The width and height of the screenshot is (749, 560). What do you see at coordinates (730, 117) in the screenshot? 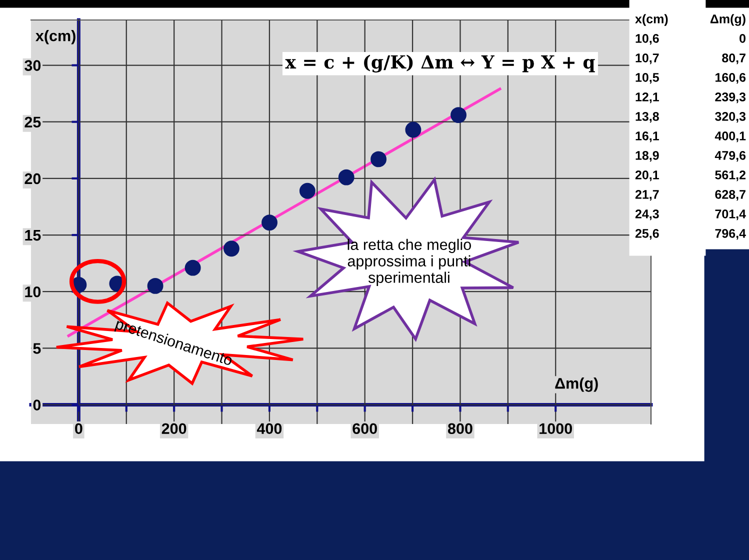
I see `text: 320,3` at bounding box center [730, 117].